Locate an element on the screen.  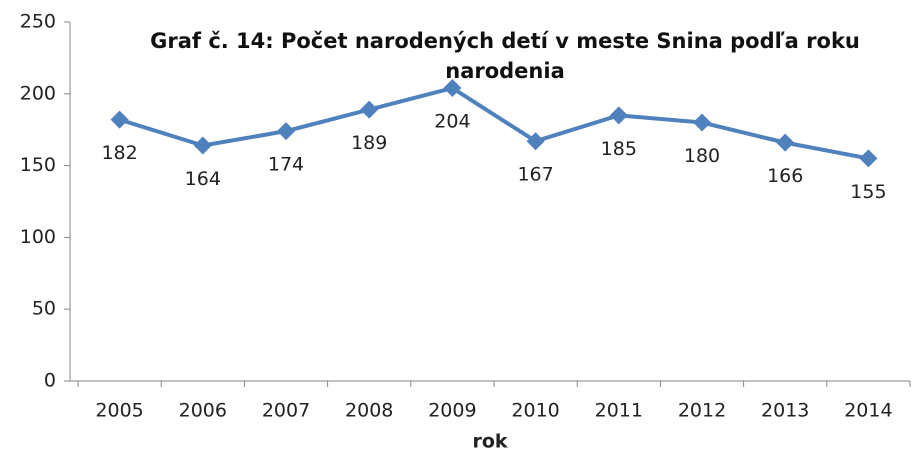
data-label: 204 is located at coordinates (452, 122).